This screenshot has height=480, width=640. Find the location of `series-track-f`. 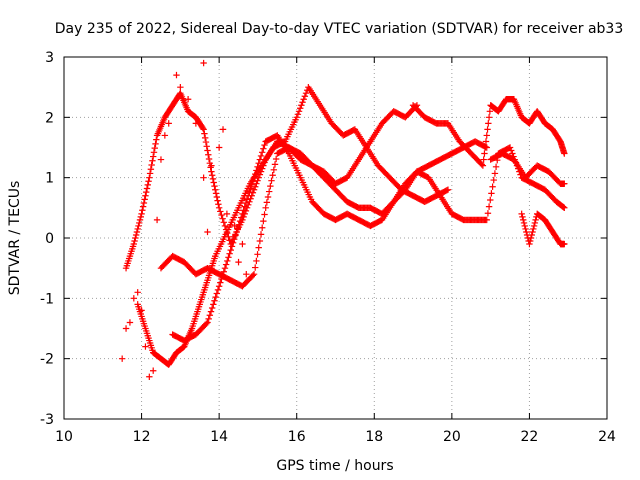

series-track-f is located at coordinates (543, 229).